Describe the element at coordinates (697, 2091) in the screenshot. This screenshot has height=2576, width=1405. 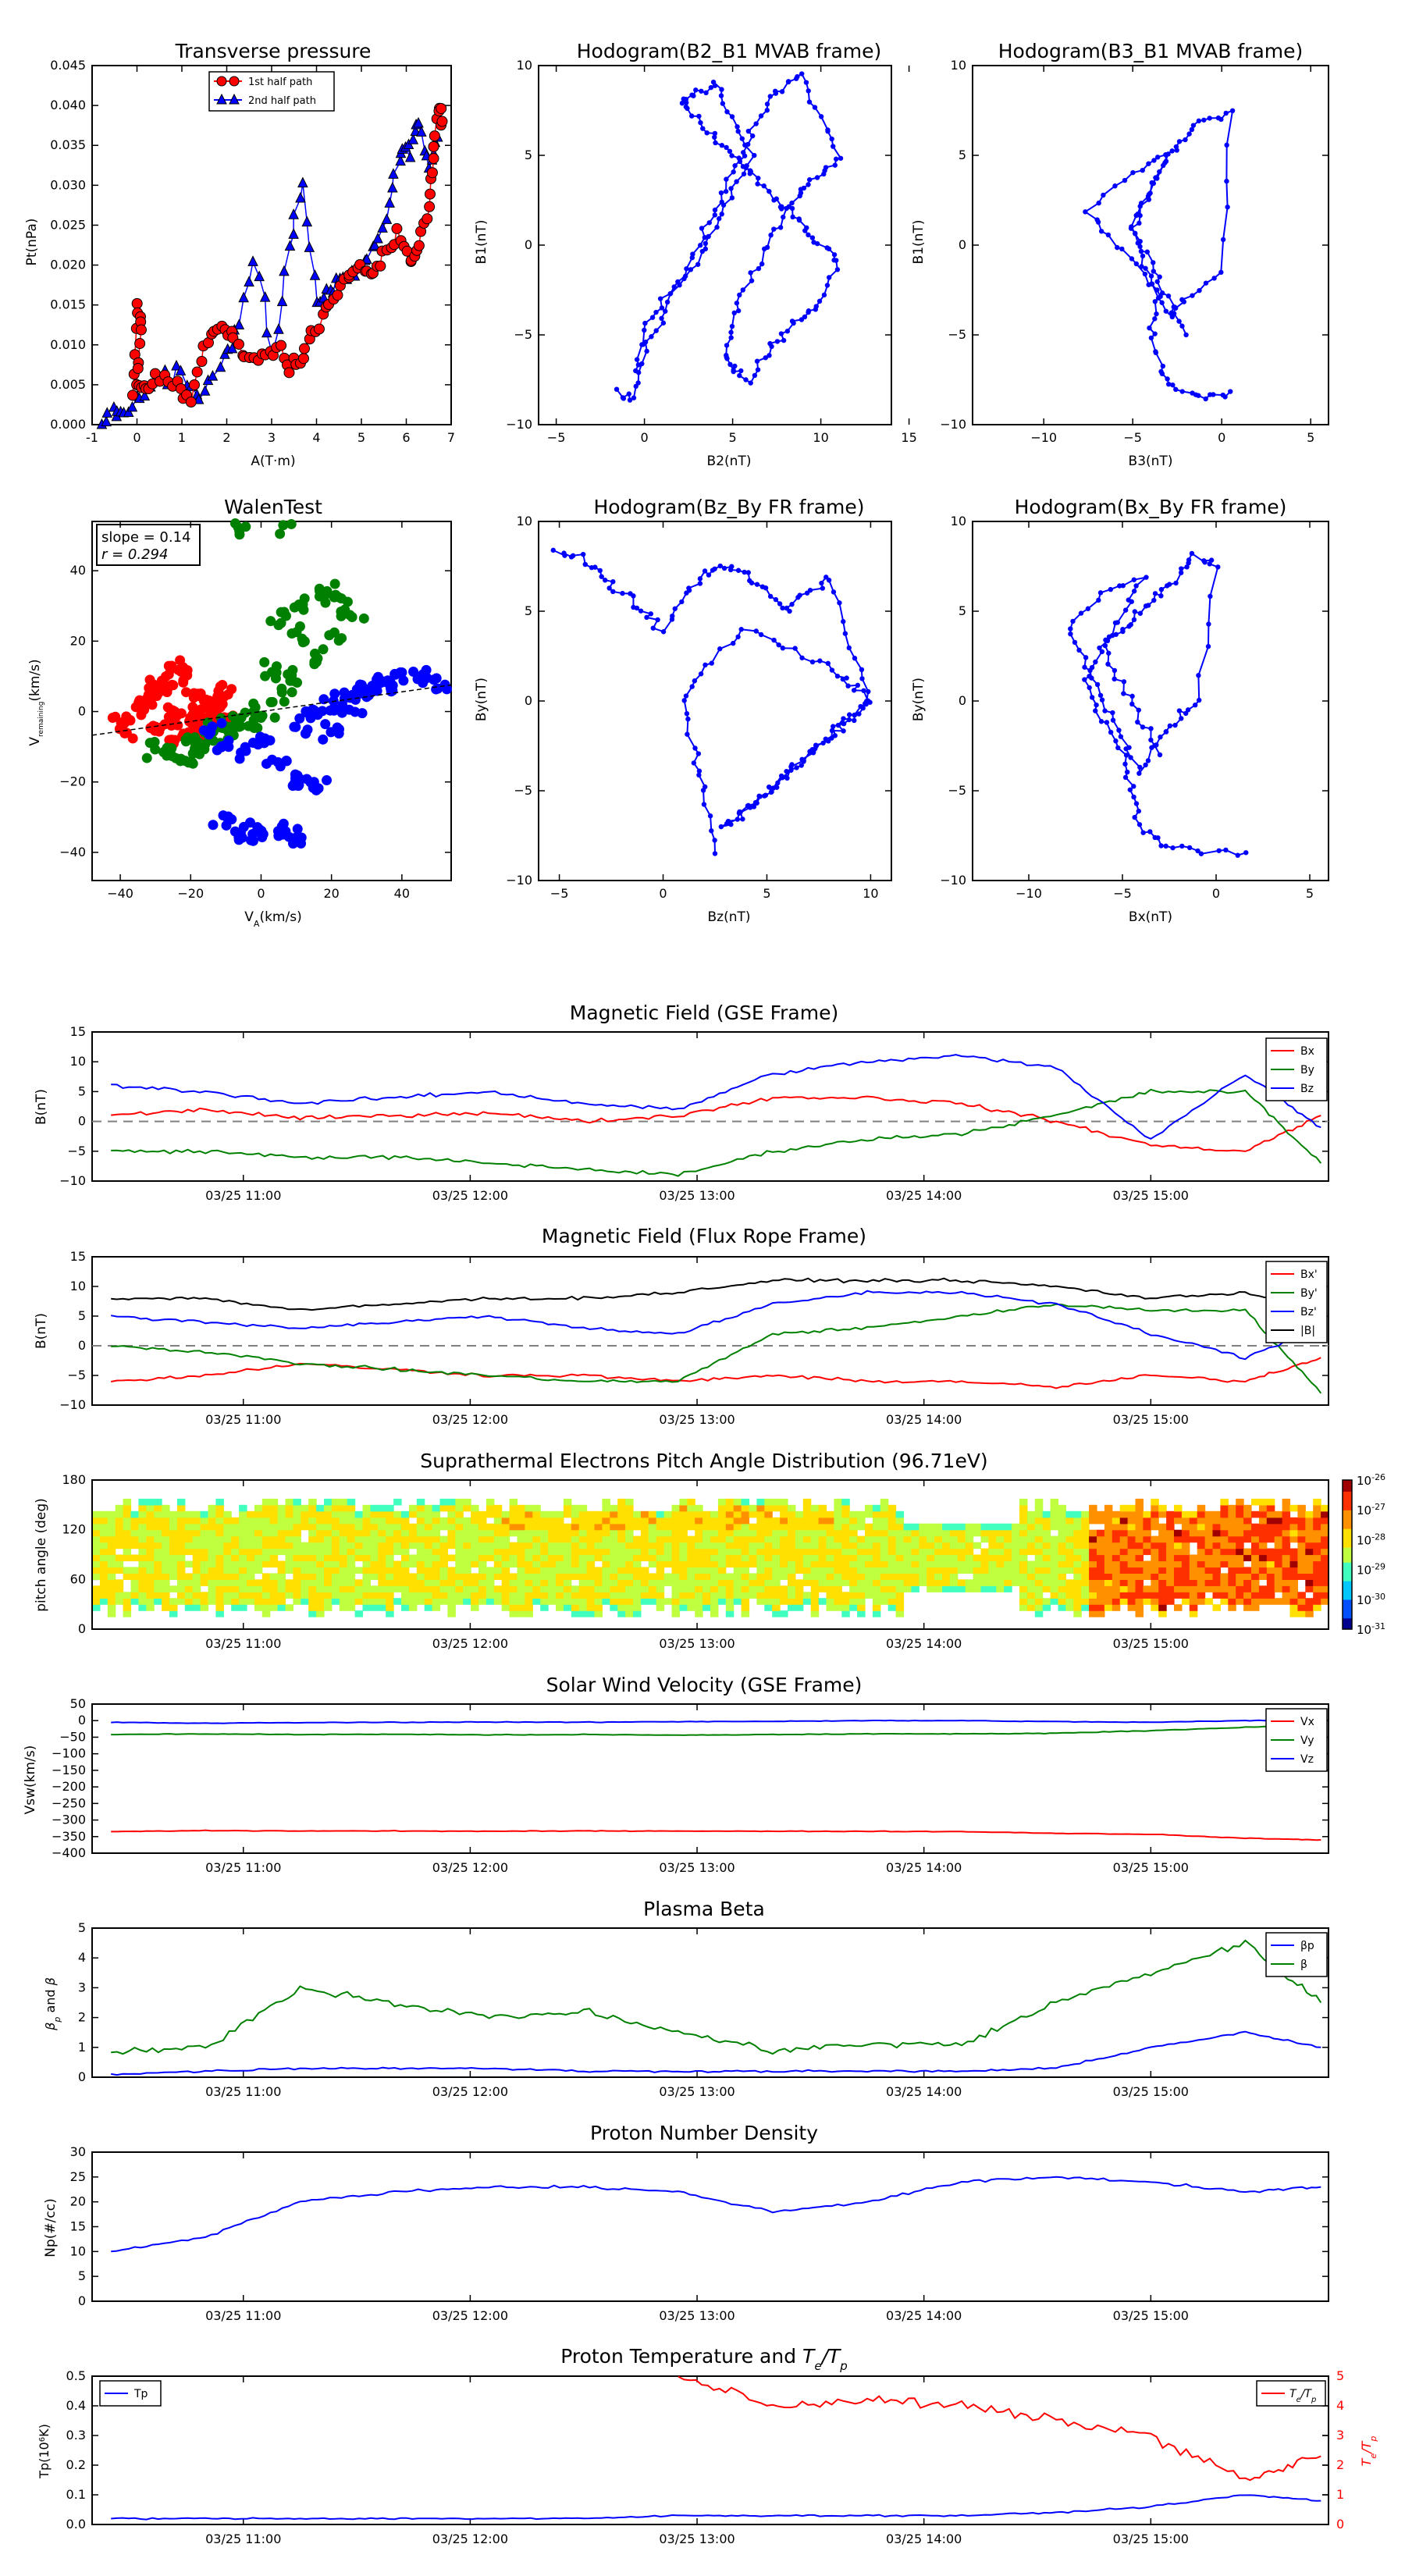
I see `time-tick-label: 03/25 13:00` at that location.